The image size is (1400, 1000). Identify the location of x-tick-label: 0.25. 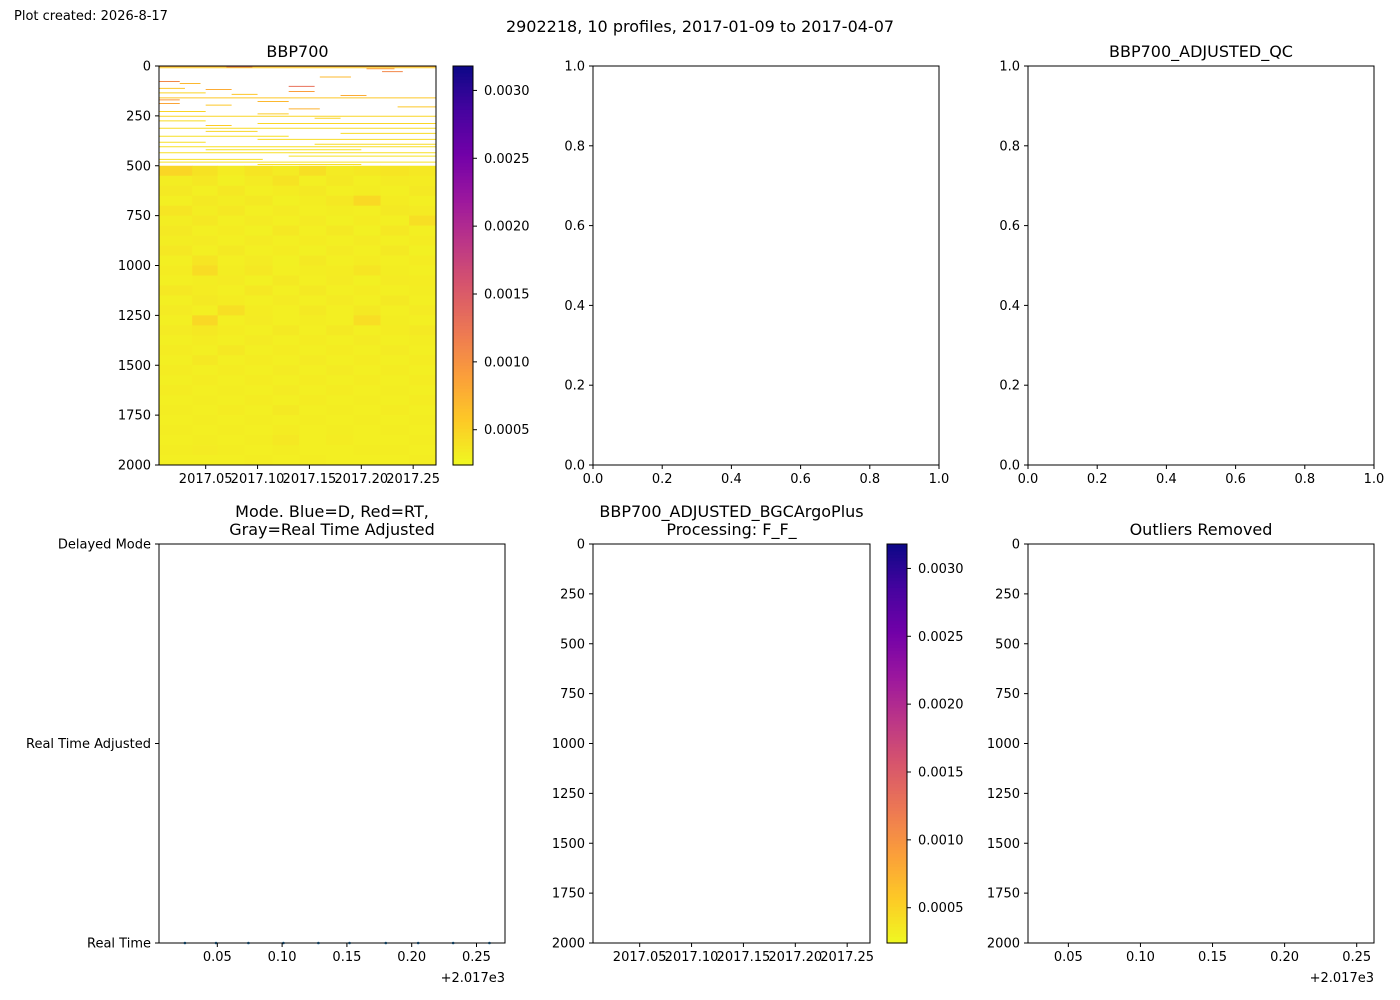
(1356, 957).